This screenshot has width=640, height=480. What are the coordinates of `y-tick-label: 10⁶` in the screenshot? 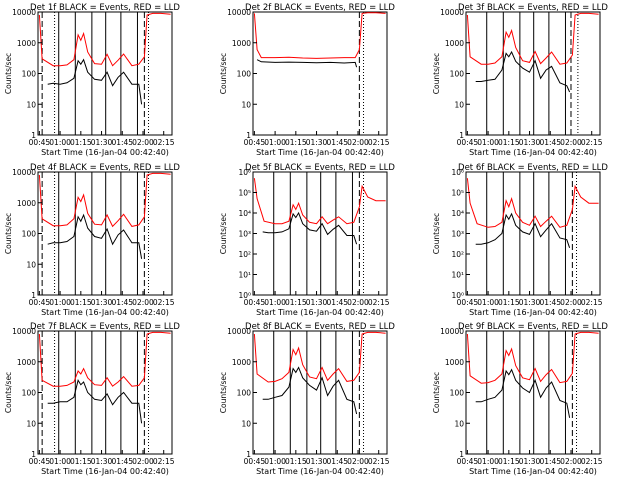 It's located at (244, 172).